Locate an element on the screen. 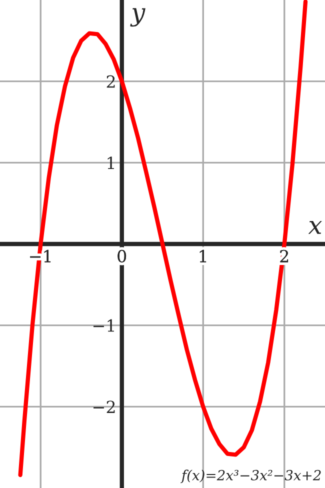 This screenshot has height=488, width=325. y-axis-title: y is located at coordinates (138, 17).